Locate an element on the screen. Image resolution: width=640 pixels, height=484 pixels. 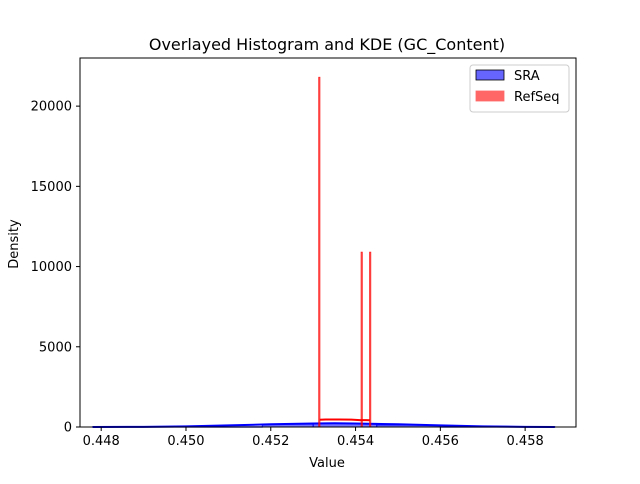
y-tick-label: 10000 is located at coordinates (51, 267).